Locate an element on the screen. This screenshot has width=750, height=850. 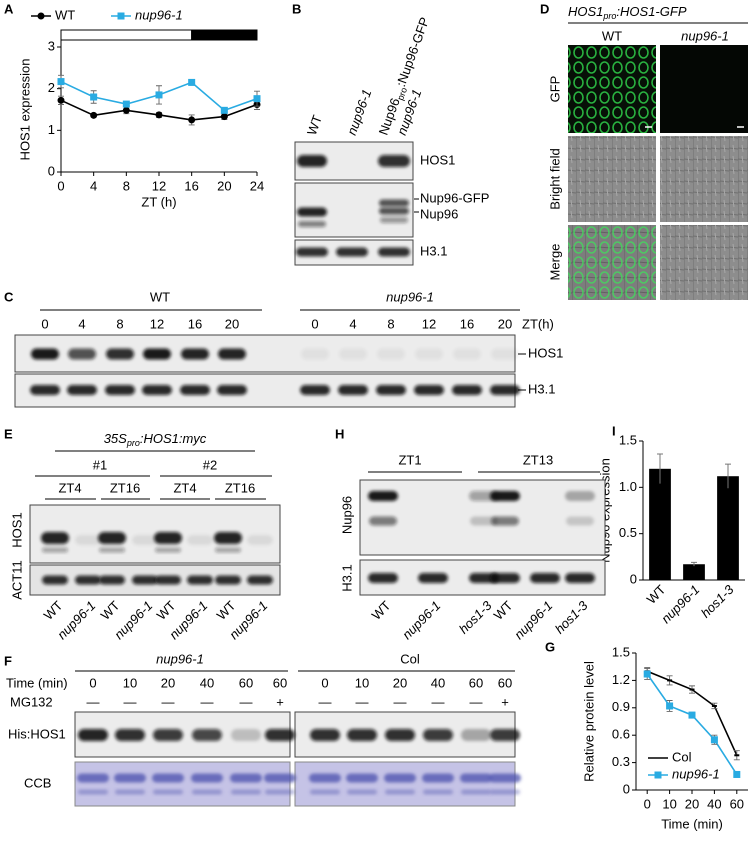
panel-label: H is located at coordinates (339, 433).